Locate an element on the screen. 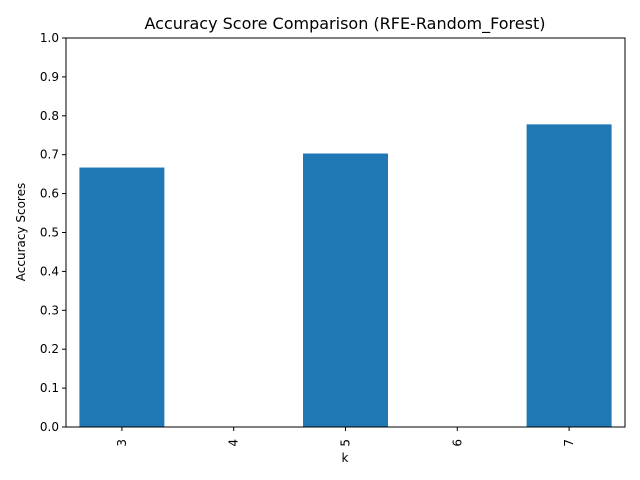  x-tick-label: 3 is located at coordinates (122, 443).